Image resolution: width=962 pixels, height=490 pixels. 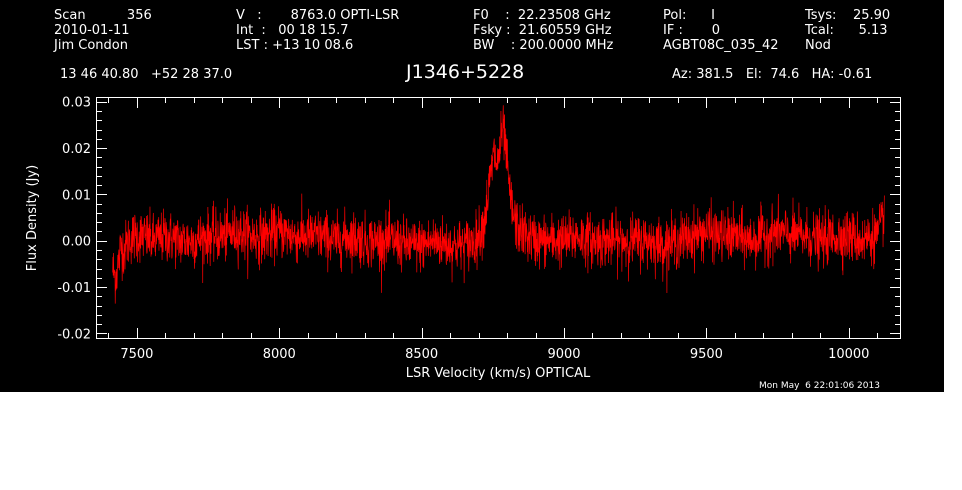 I want to click on header-project: AGBT08C_035_42, so click(x=721, y=45).